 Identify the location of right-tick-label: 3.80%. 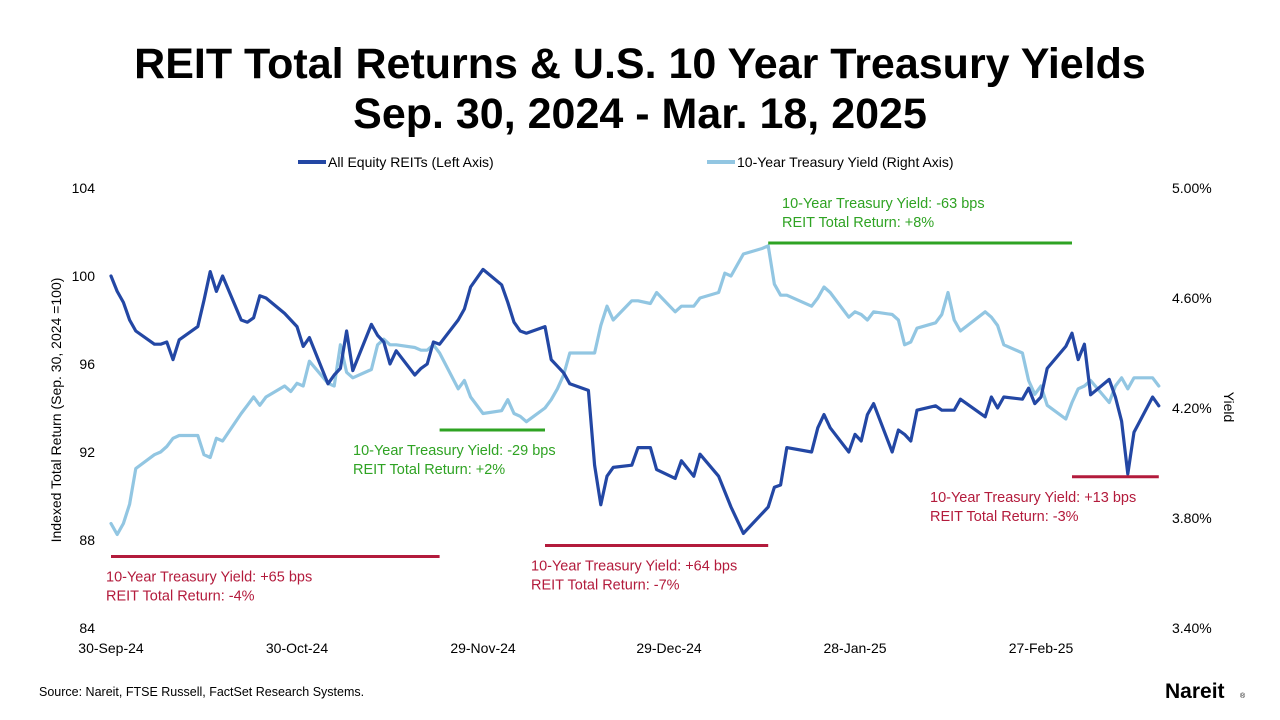
(1192, 518).